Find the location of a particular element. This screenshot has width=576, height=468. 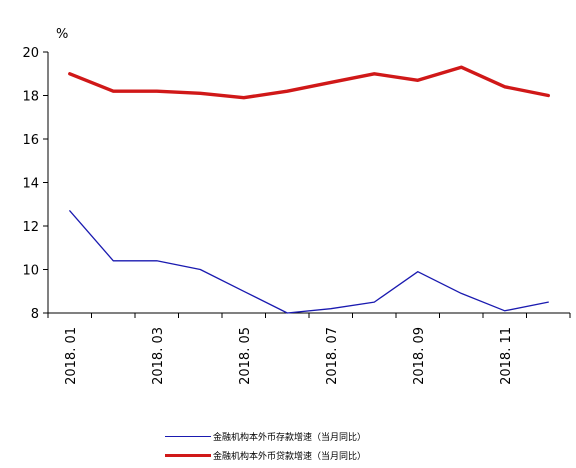

y-tick-label: 18 is located at coordinates (30, 97).